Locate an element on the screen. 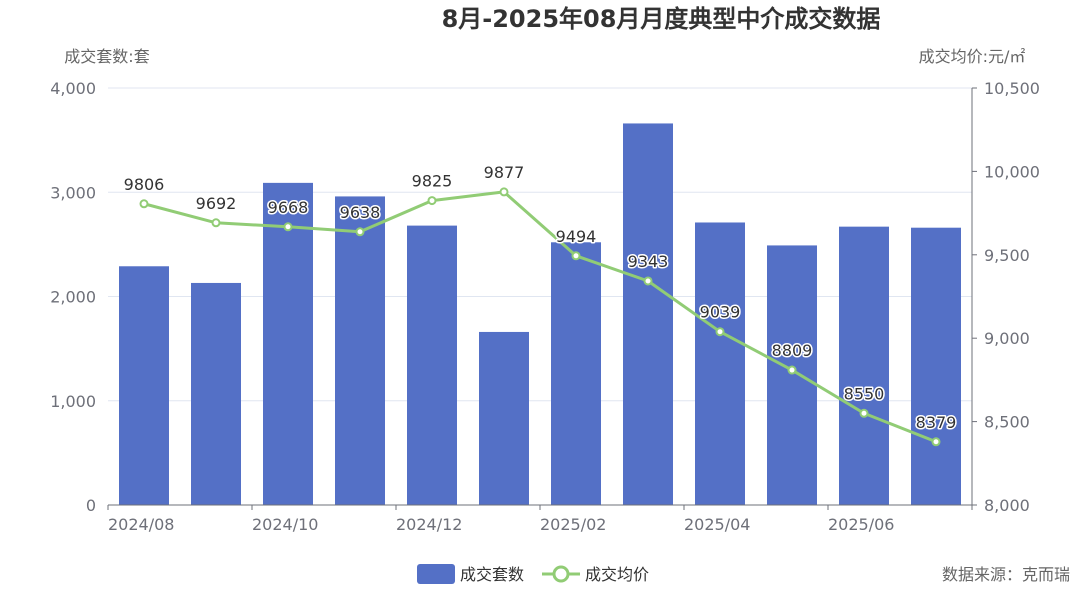 This screenshot has height=593, width=1080. x-tick-label: 2024/10 is located at coordinates (285, 524).